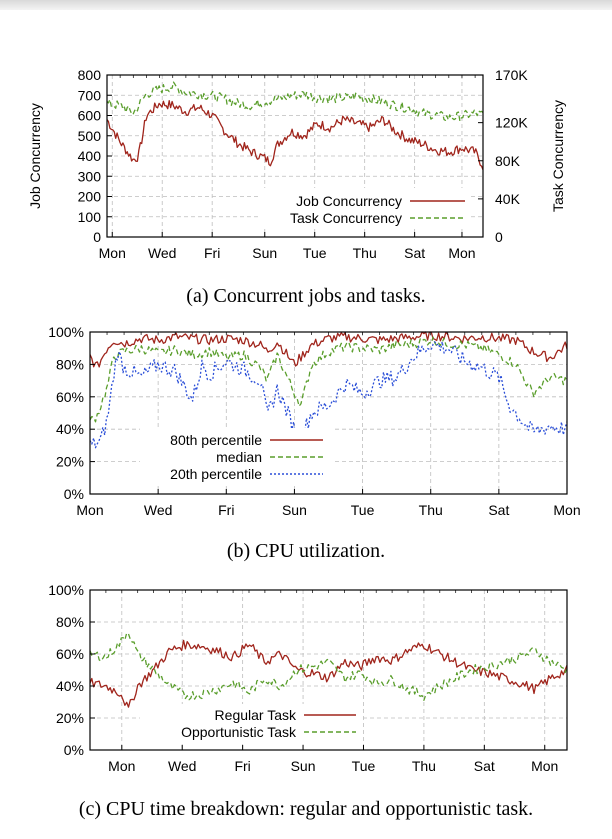  Describe the element at coordinates (90, 116) in the screenshot. I see `a-y-tick-label: 600` at that location.